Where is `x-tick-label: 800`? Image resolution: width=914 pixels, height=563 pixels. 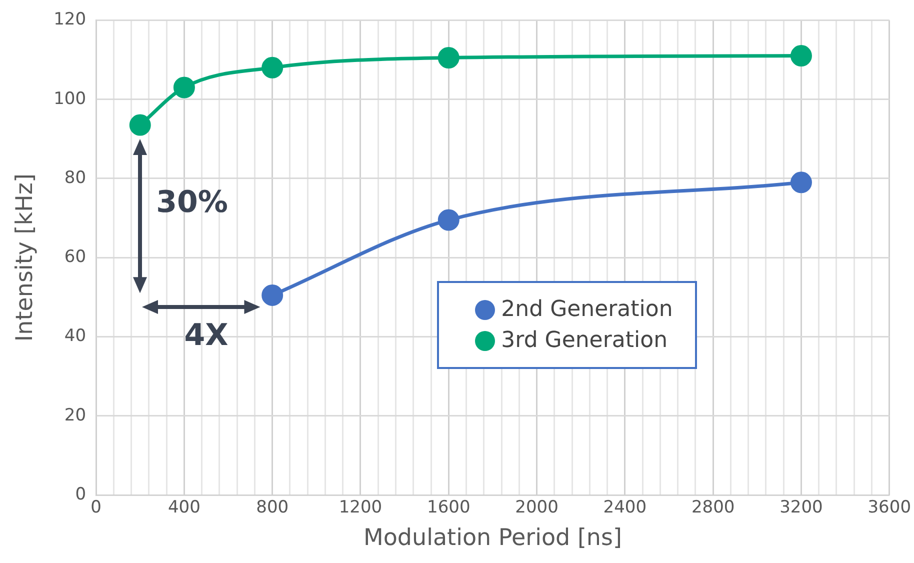 x-tick-label: 800 is located at coordinates (272, 508).